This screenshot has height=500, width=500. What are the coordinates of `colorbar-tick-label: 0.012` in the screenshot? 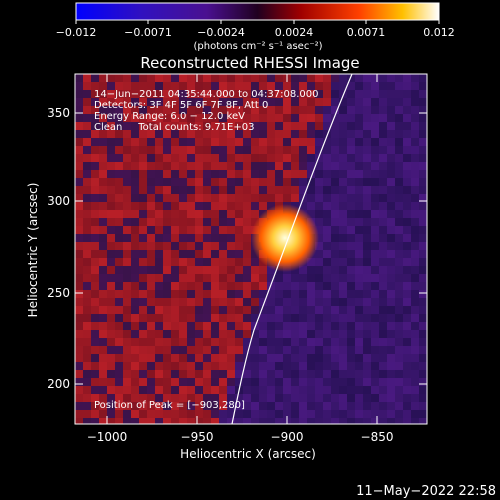 It's located at (439, 32).